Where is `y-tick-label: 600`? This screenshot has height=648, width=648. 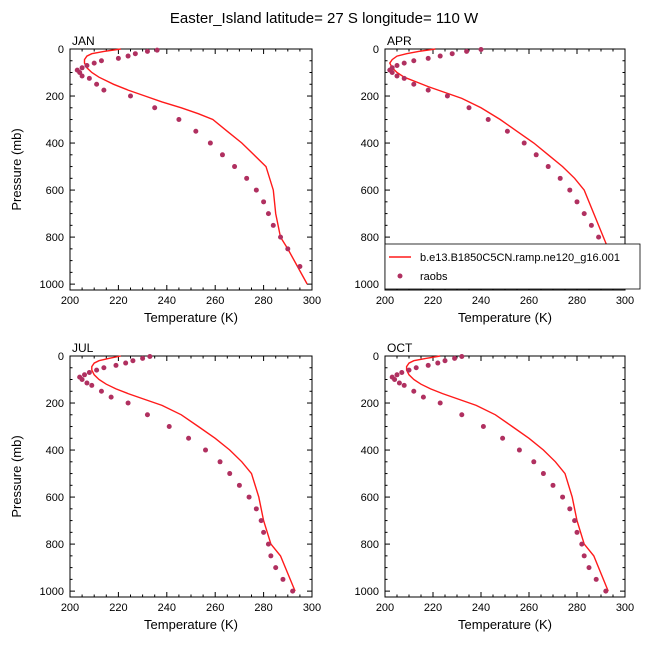
y-tick-label: 600 is located at coordinates (370, 498).